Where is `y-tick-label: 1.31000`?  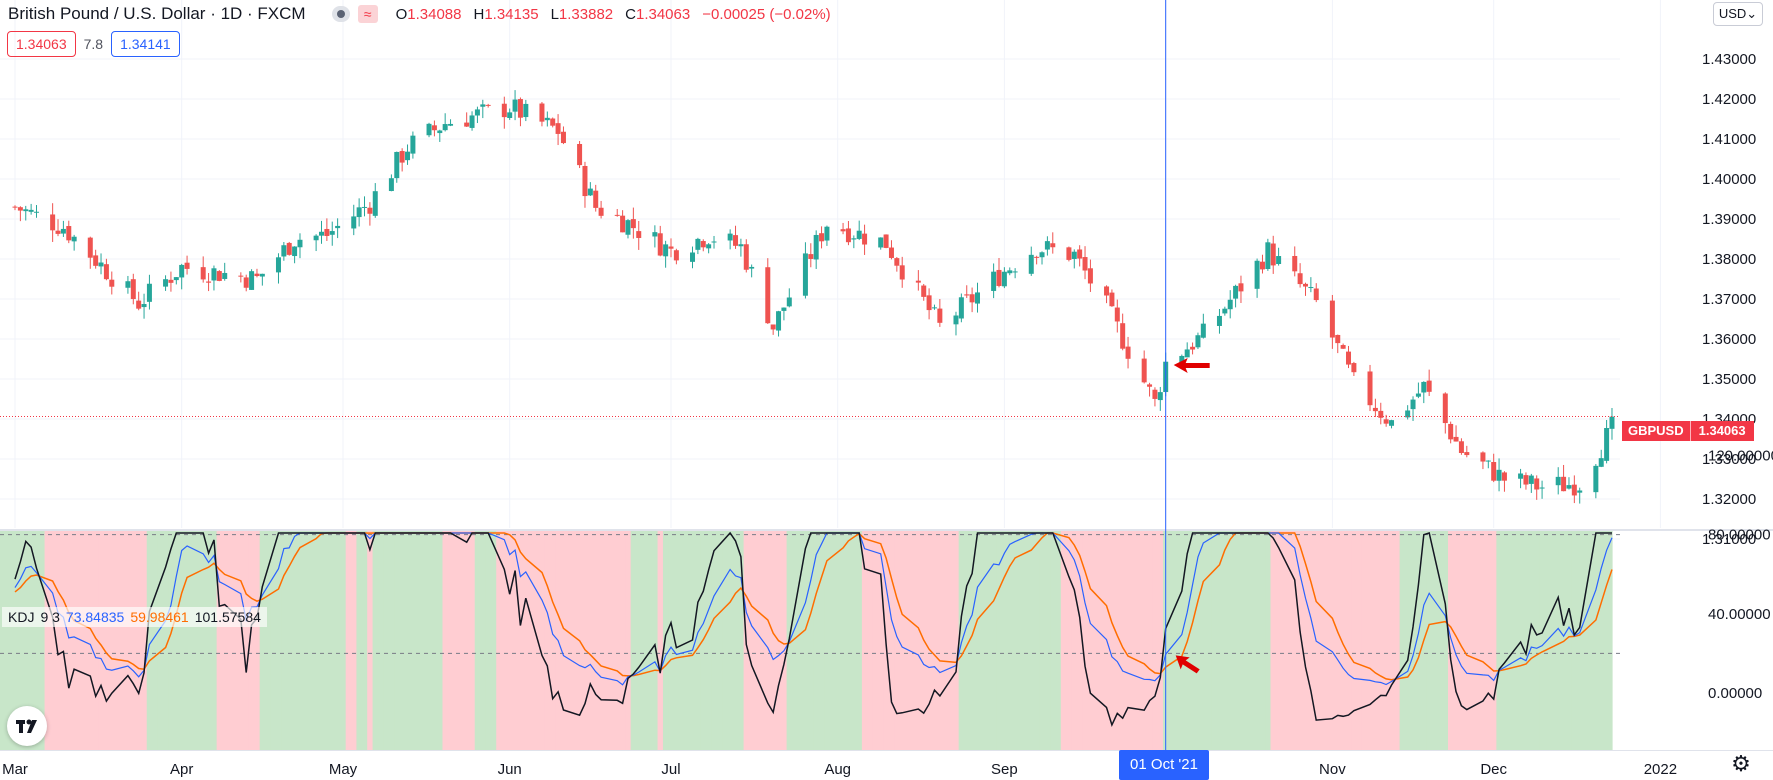
y-tick-label: 1.31000 is located at coordinates (1729, 539).